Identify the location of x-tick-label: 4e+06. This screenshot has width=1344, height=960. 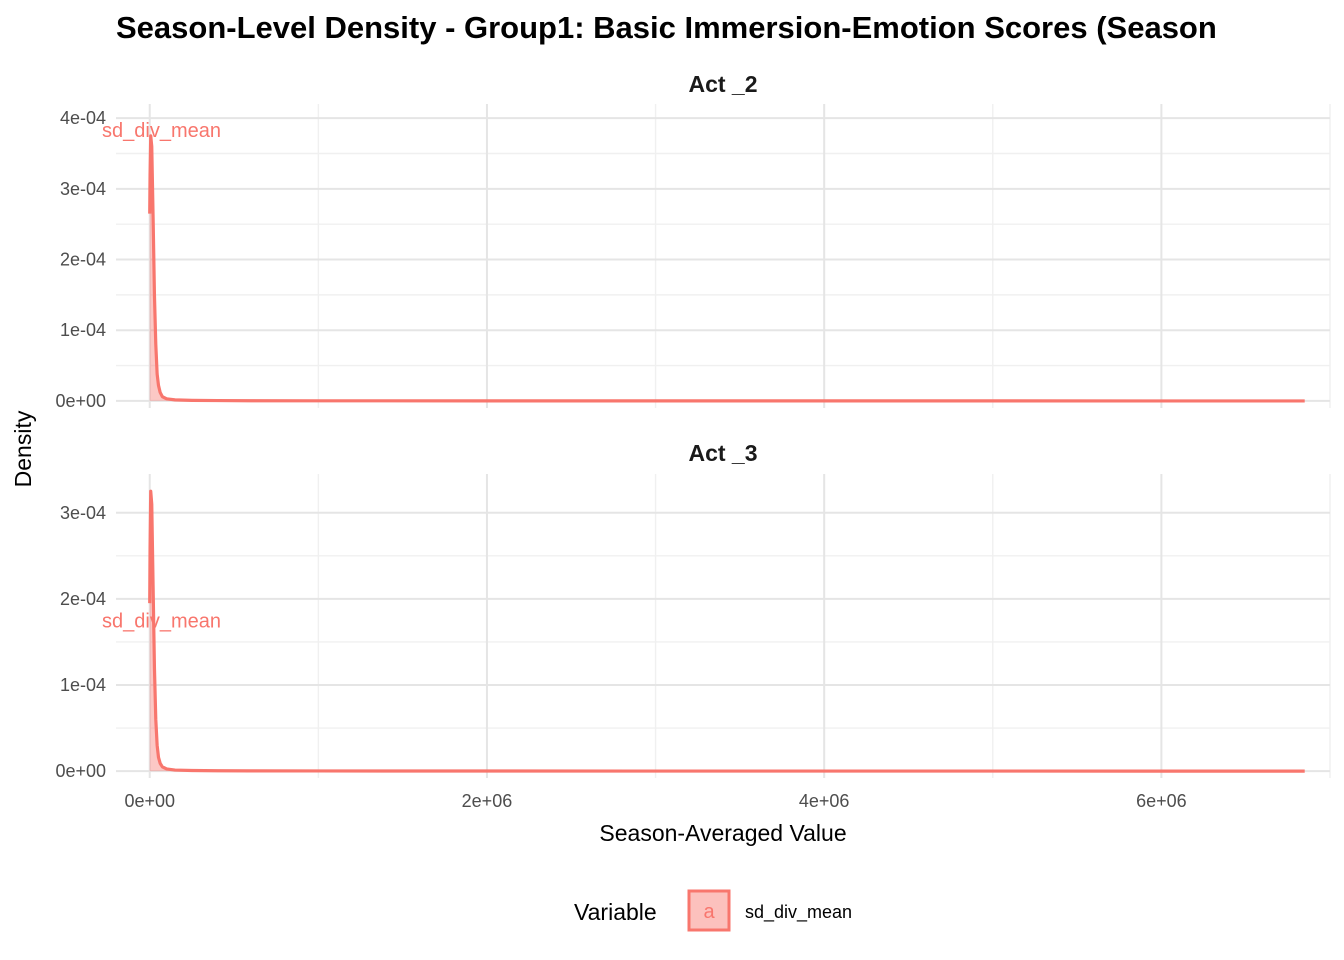
(824, 801).